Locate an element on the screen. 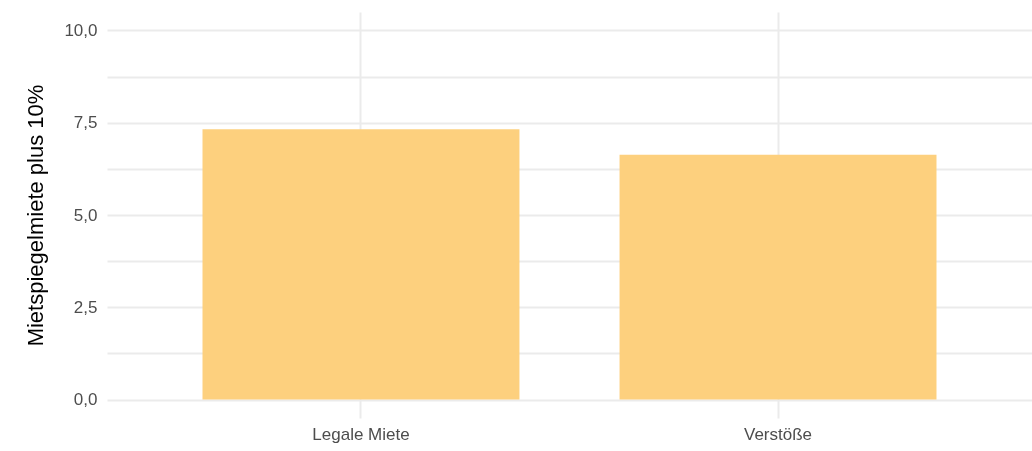 The width and height of the screenshot is (1032, 451). y-axis-title: Mietspiegelmiete plus 10% is located at coordinates (36, 215).